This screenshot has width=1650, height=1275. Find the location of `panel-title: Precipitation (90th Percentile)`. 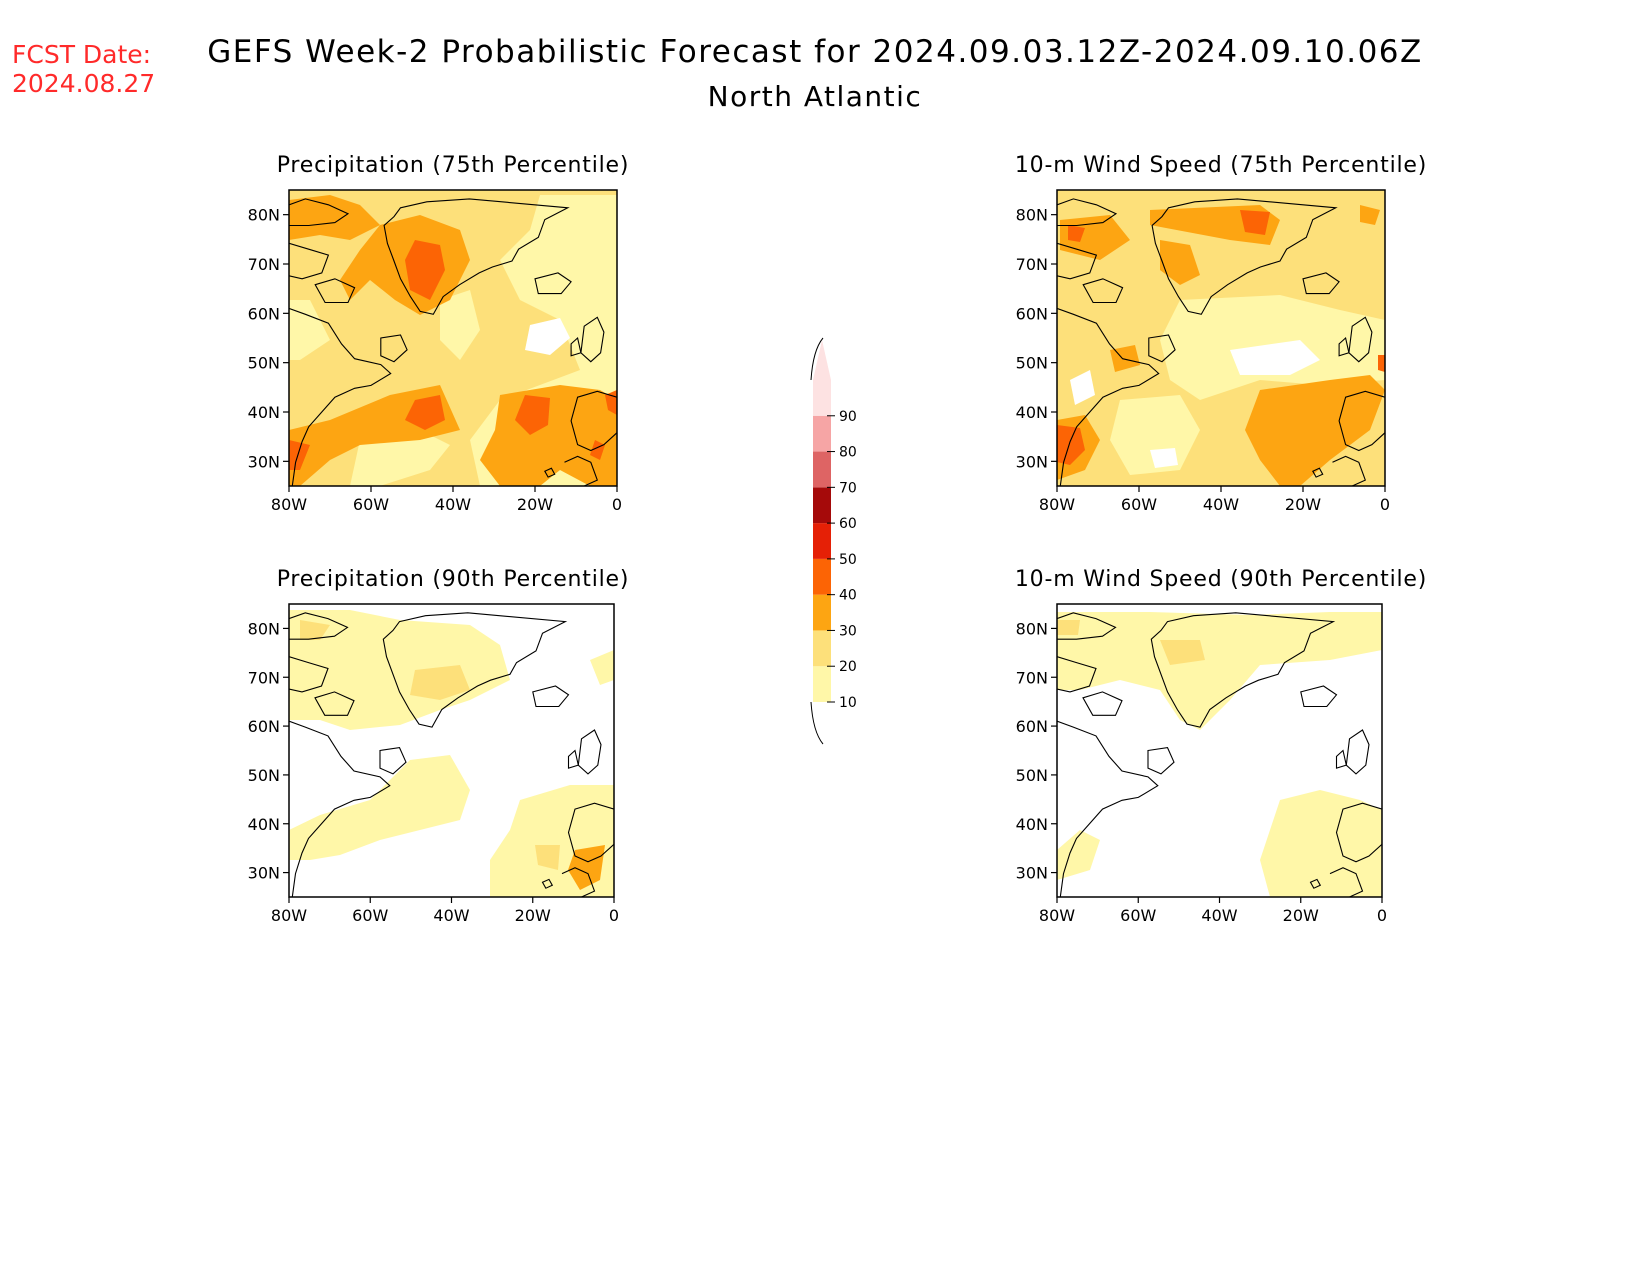

panel-title: Precipitation (90th Percentile) is located at coordinates (453, 579).